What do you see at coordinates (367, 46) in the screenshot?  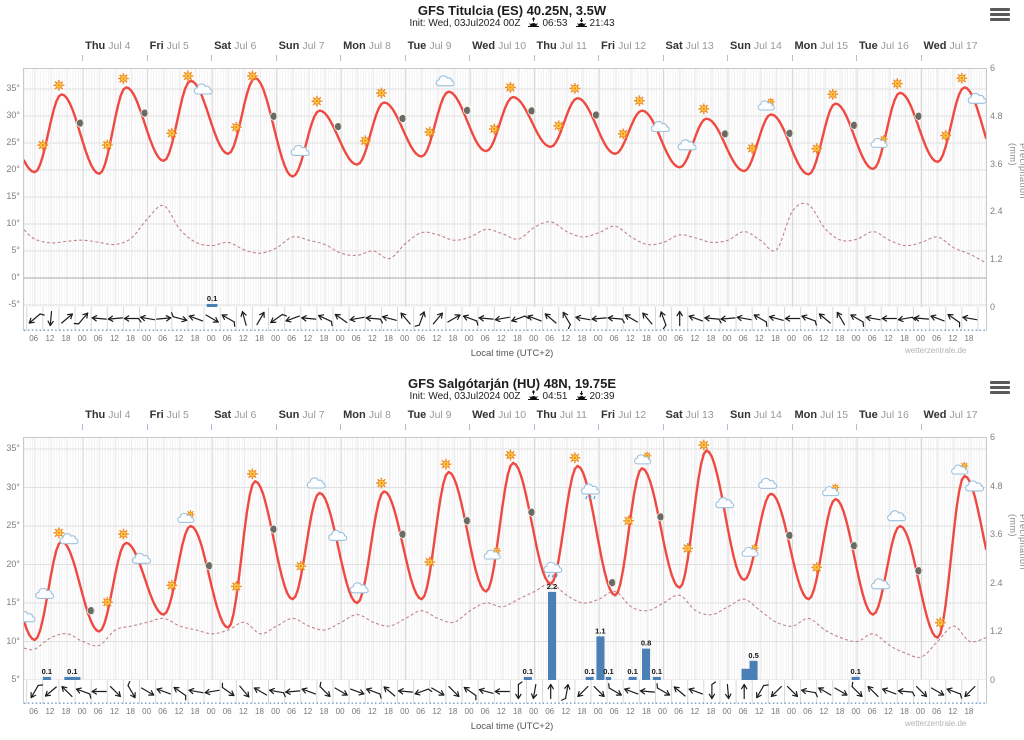 I see `day-label: Mon Jul 8` at bounding box center [367, 46].